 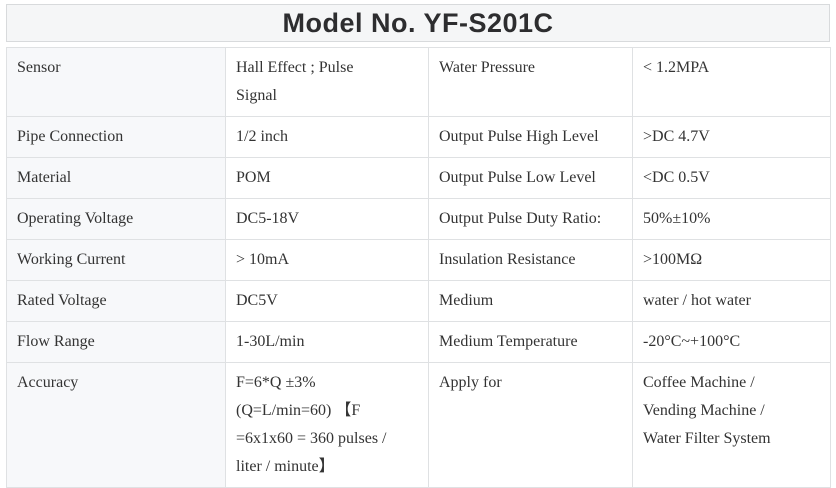 I want to click on spec-label-cell: Flow Range, so click(x=116, y=342).